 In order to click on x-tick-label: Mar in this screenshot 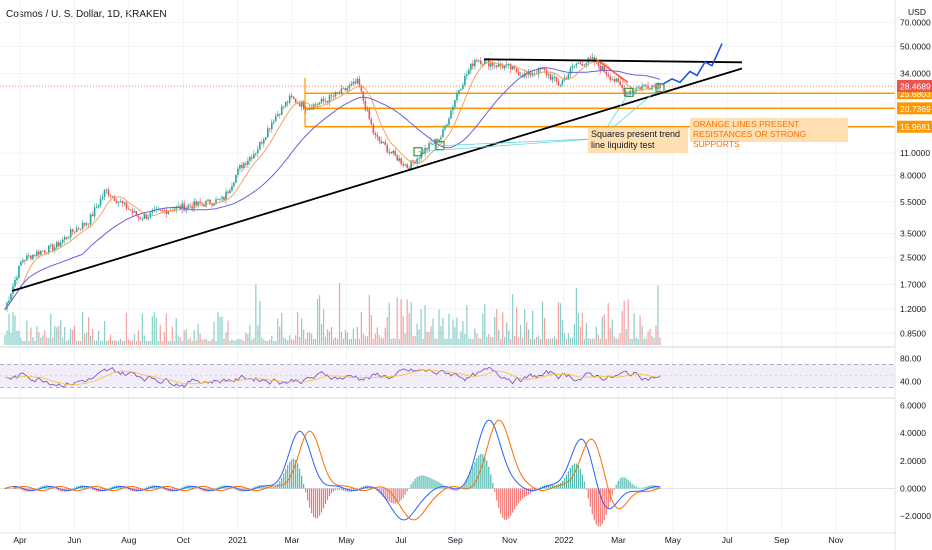, I will do `click(292, 540)`.